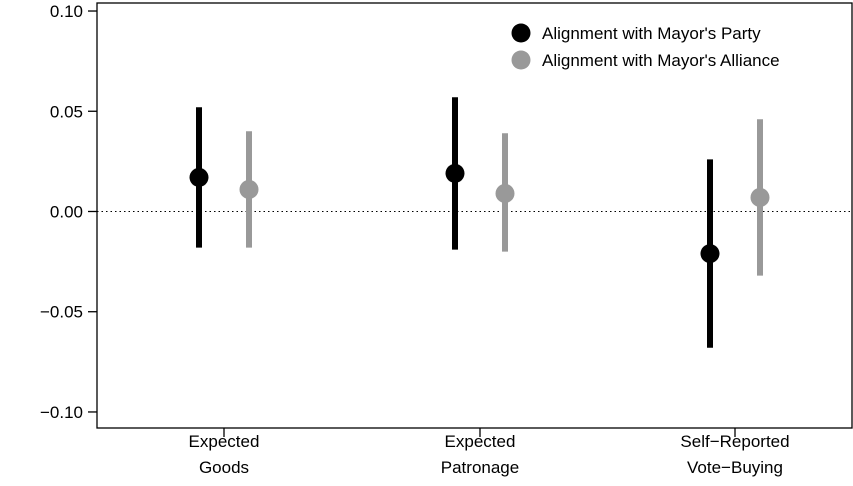  What do you see at coordinates (224, 467) in the screenshot?
I see `category-label-line2: Goods` at bounding box center [224, 467].